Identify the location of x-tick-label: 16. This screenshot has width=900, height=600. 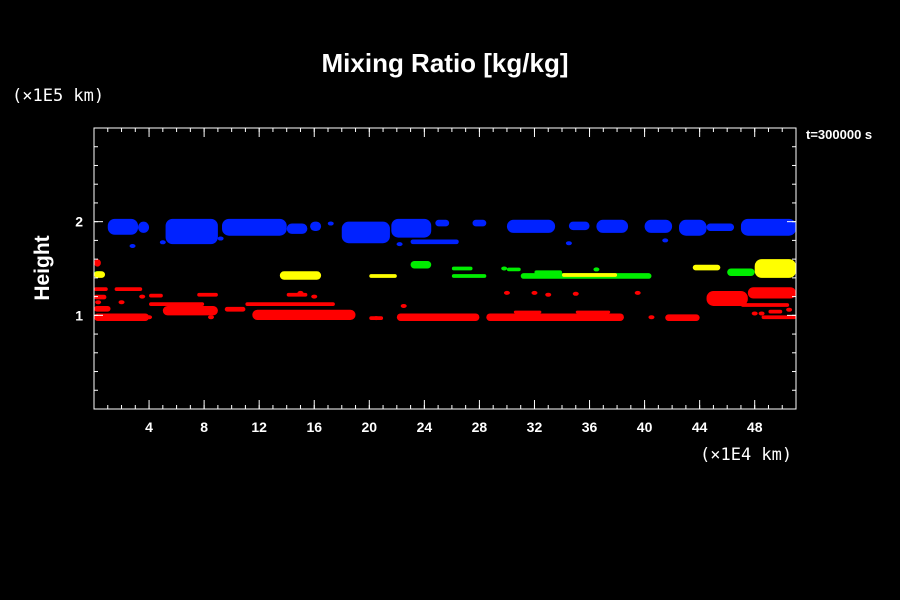
(314, 427).